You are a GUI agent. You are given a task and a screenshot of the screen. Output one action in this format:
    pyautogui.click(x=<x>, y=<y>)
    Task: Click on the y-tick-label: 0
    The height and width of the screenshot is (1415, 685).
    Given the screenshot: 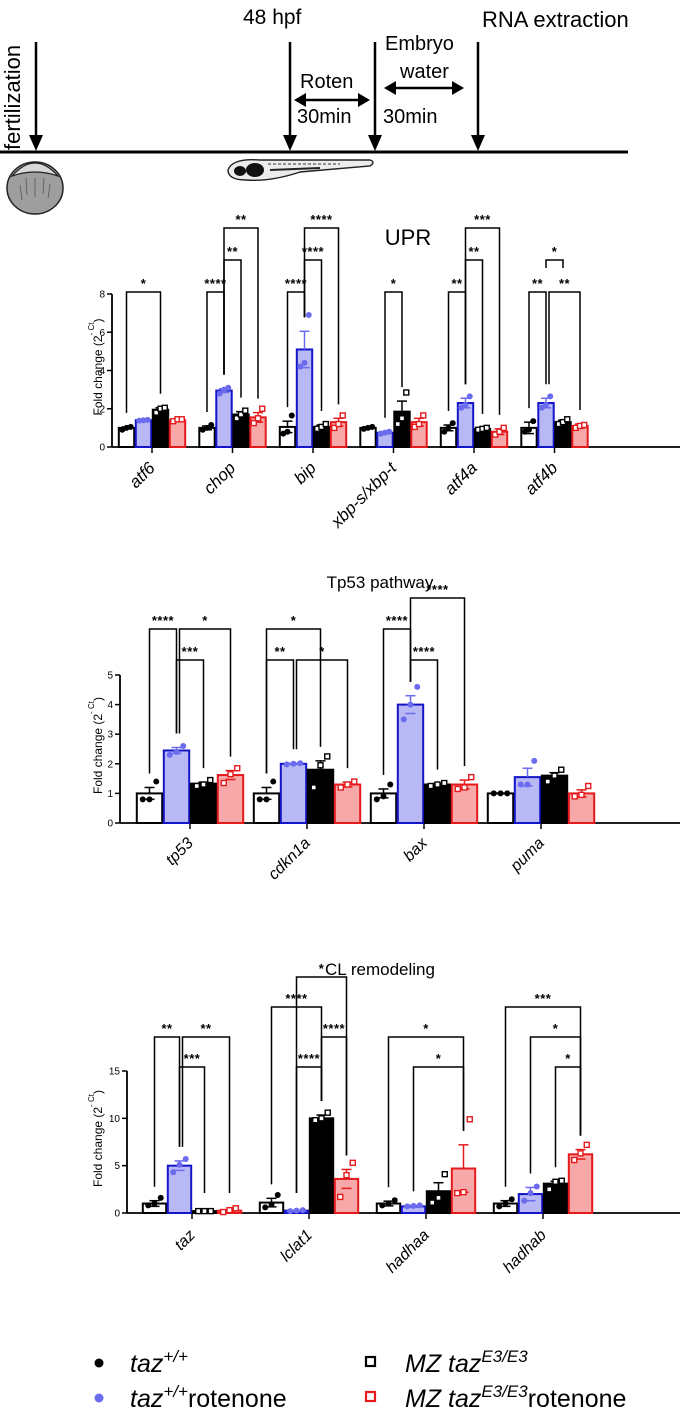 What is the action you would take?
    pyautogui.click(x=117, y=1214)
    